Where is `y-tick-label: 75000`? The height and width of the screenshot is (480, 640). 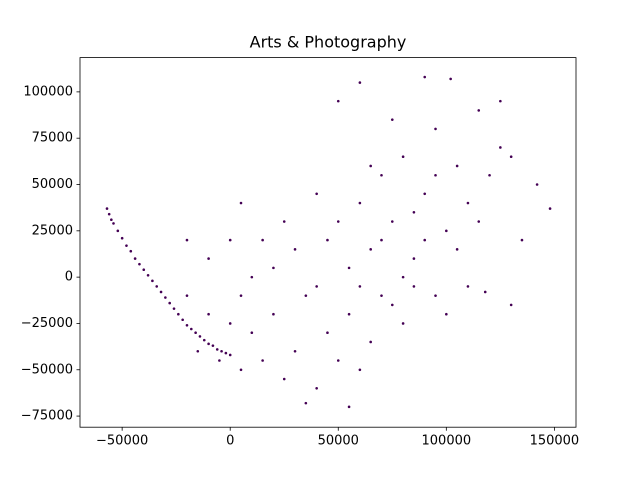 y-tick-label: 75000 is located at coordinates (52, 138).